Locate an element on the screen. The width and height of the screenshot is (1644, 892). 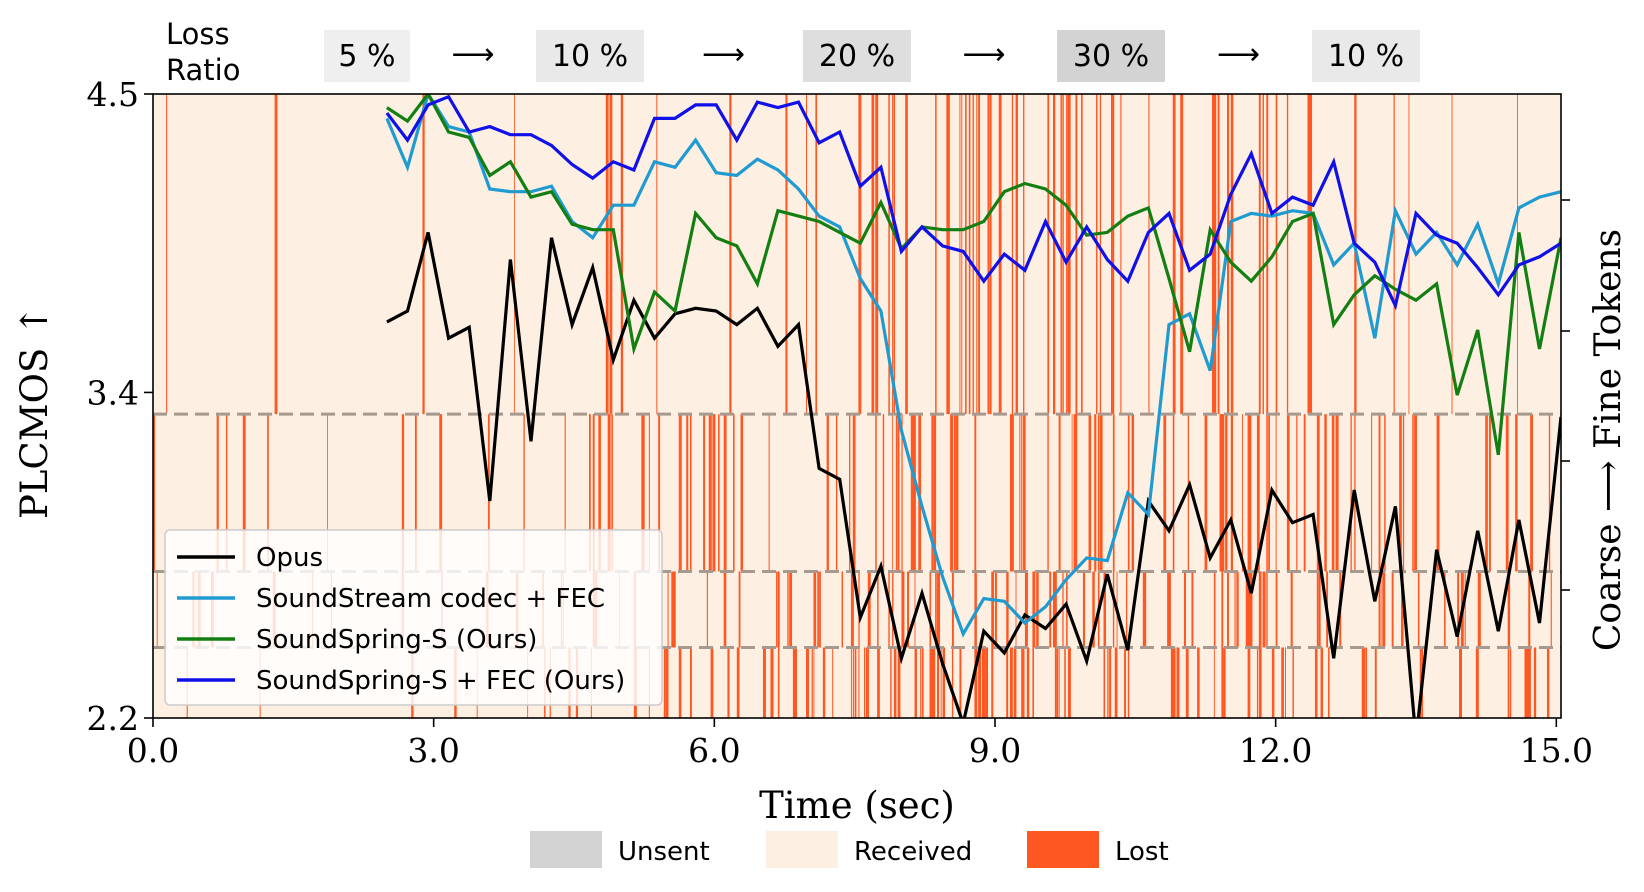
loss-ratio-label-2: 10 % is located at coordinates (590, 56).